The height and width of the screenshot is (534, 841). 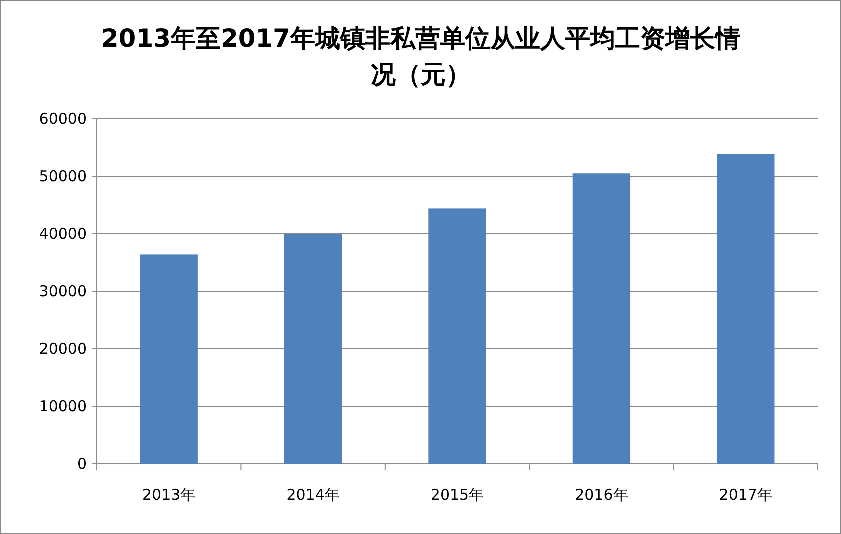 I want to click on y-tick-label: 50000, so click(x=63, y=177).